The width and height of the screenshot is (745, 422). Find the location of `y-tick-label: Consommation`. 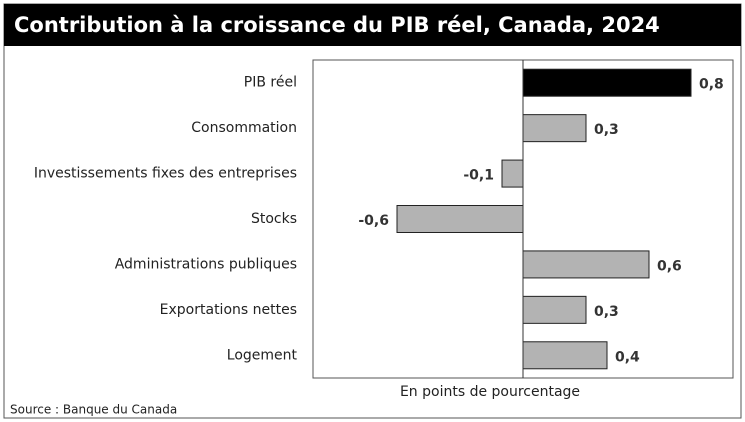

y-tick-label: Consommation is located at coordinates (244, 128).